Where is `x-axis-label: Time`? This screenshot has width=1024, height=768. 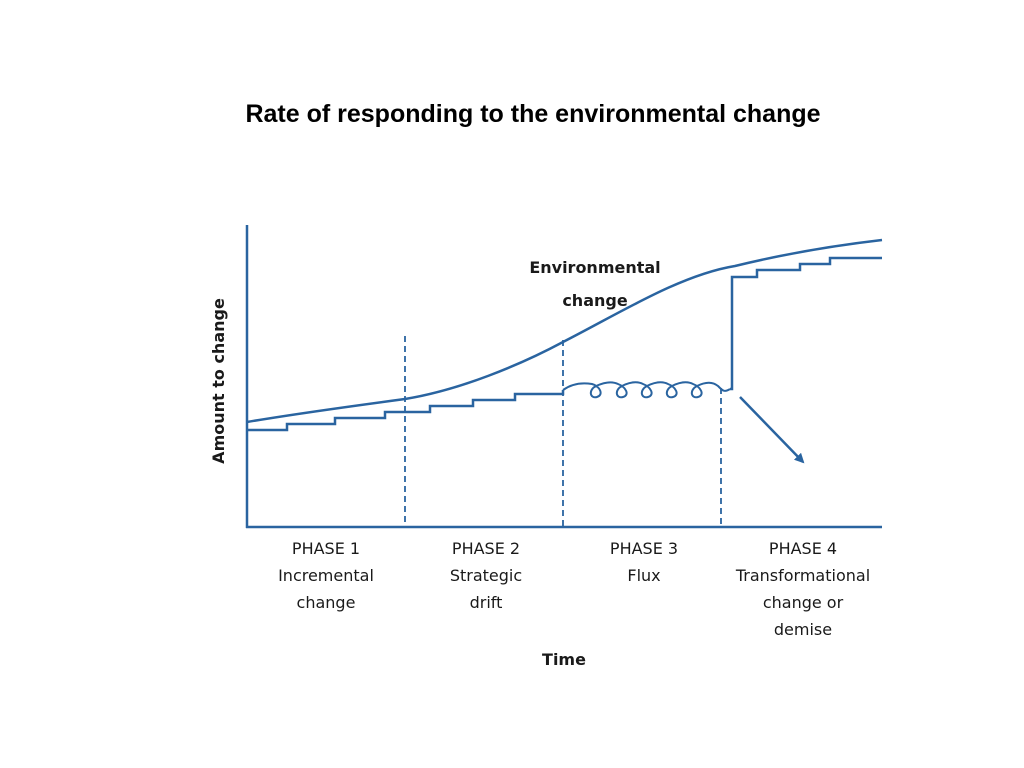 x-axis-label: Time is located at coordinates (564, 659).